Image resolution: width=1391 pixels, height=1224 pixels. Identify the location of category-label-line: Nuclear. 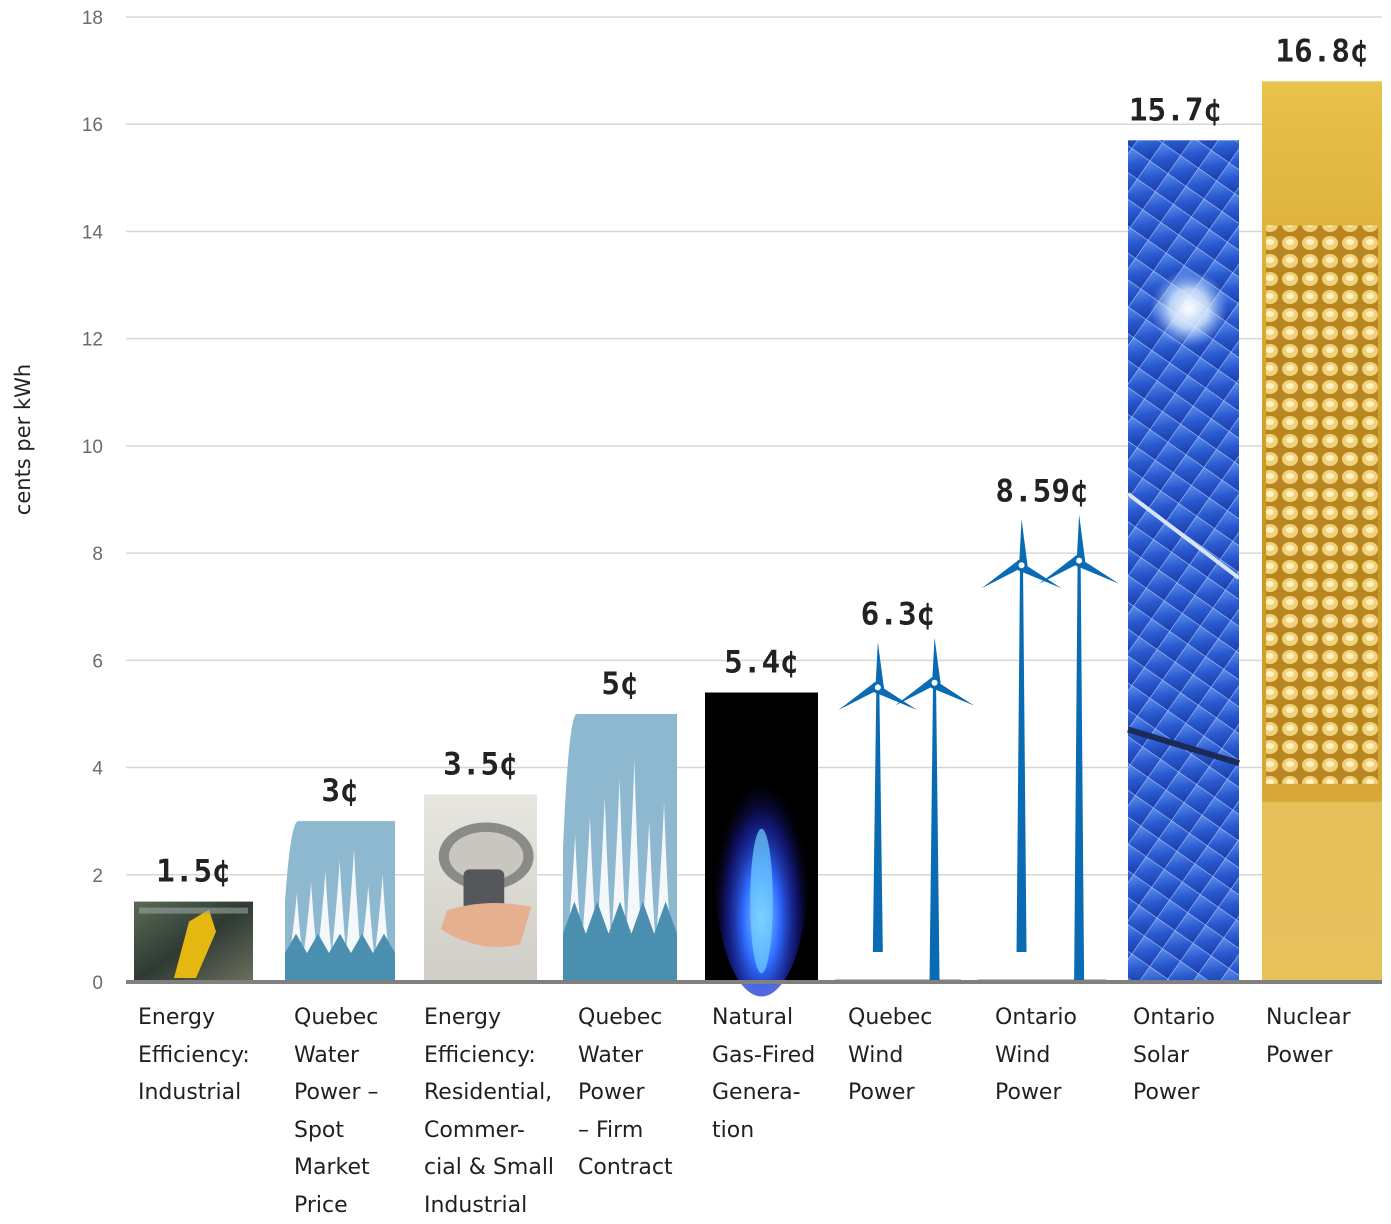
(1308, 1018).